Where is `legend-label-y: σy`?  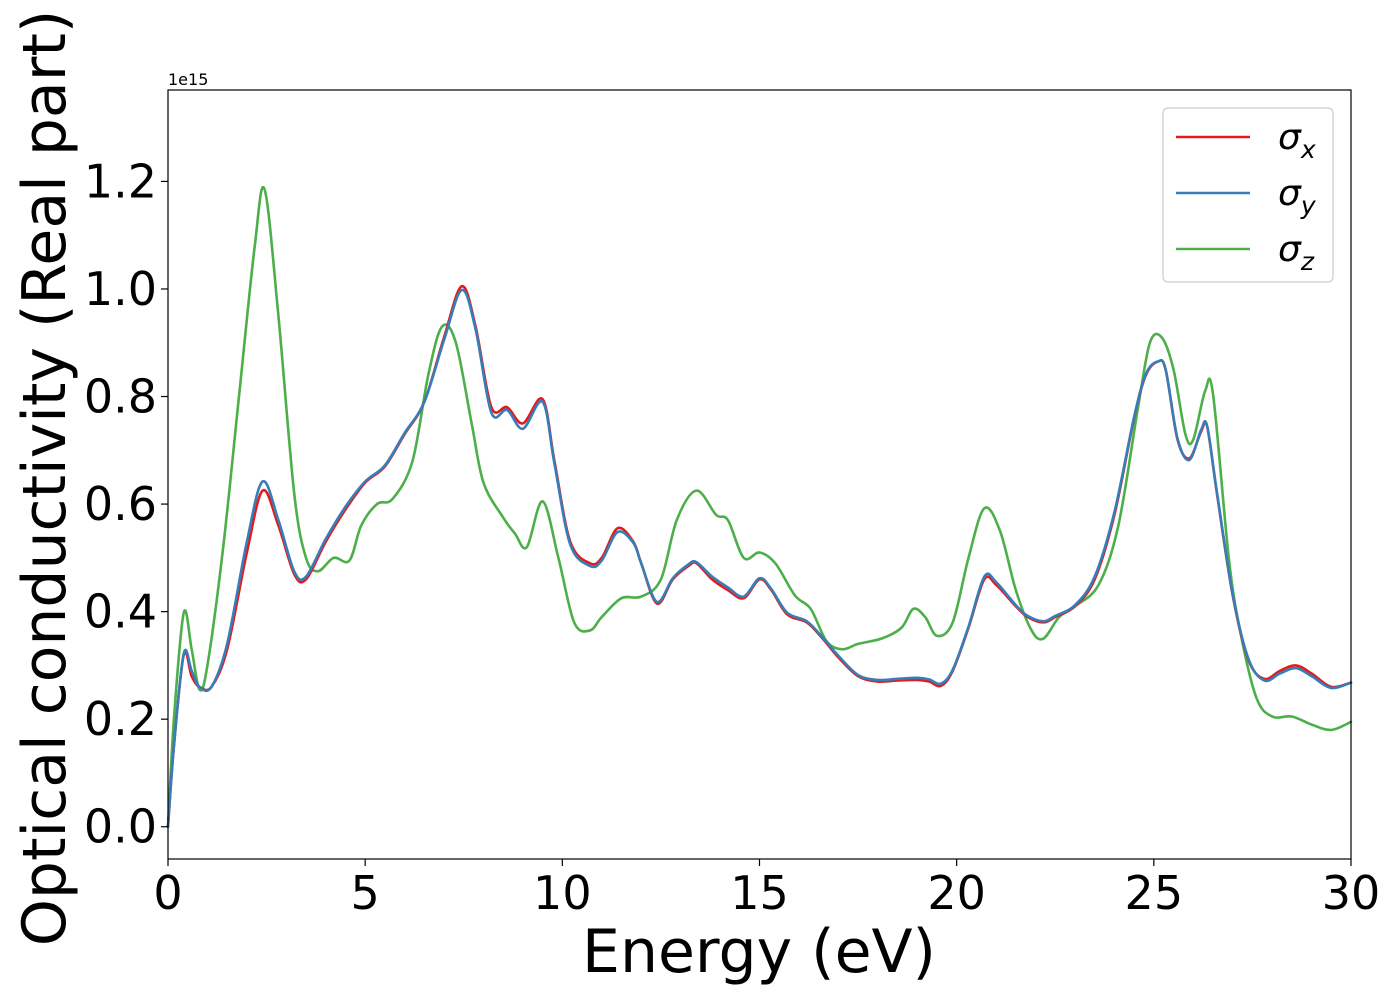 legend-label-y: σy is located at coordinates (1297, 196).